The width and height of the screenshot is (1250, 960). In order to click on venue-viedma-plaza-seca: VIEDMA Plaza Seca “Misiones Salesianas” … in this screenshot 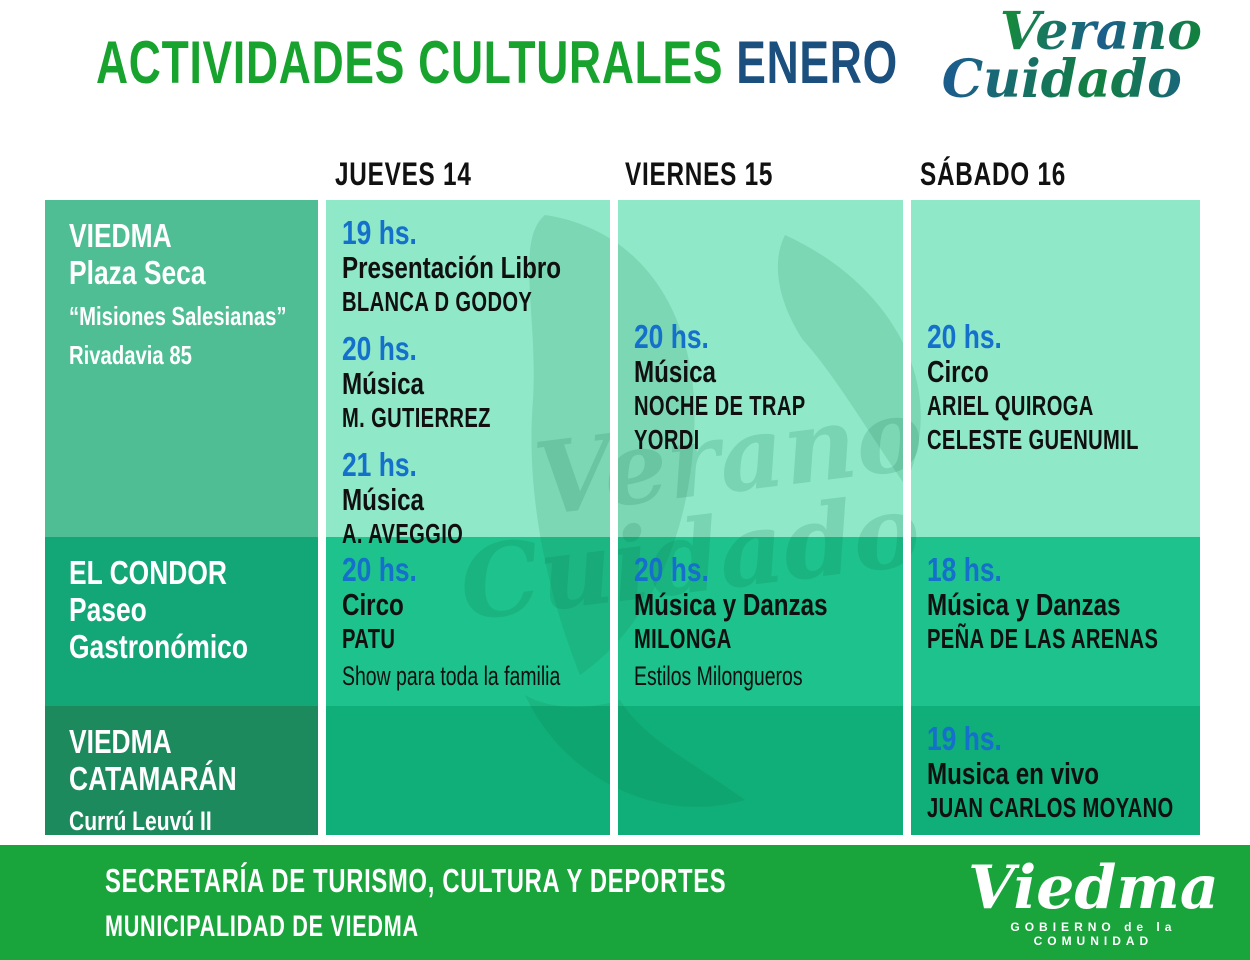, I will do `click(181, 368)`.